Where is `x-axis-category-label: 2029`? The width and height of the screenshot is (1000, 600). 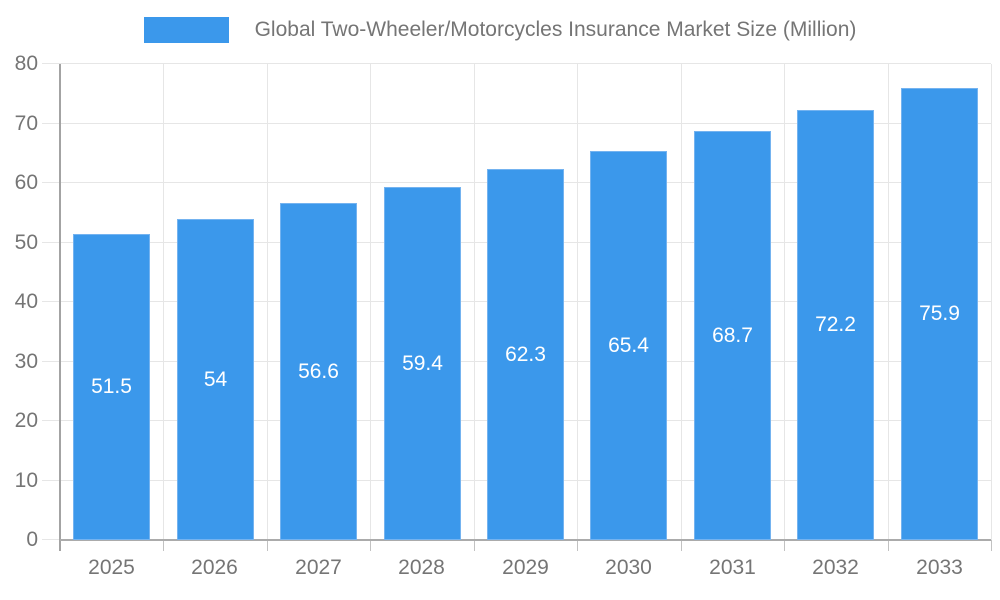
x-axis-category-label: 2029 is located at coordinates (525, 567).